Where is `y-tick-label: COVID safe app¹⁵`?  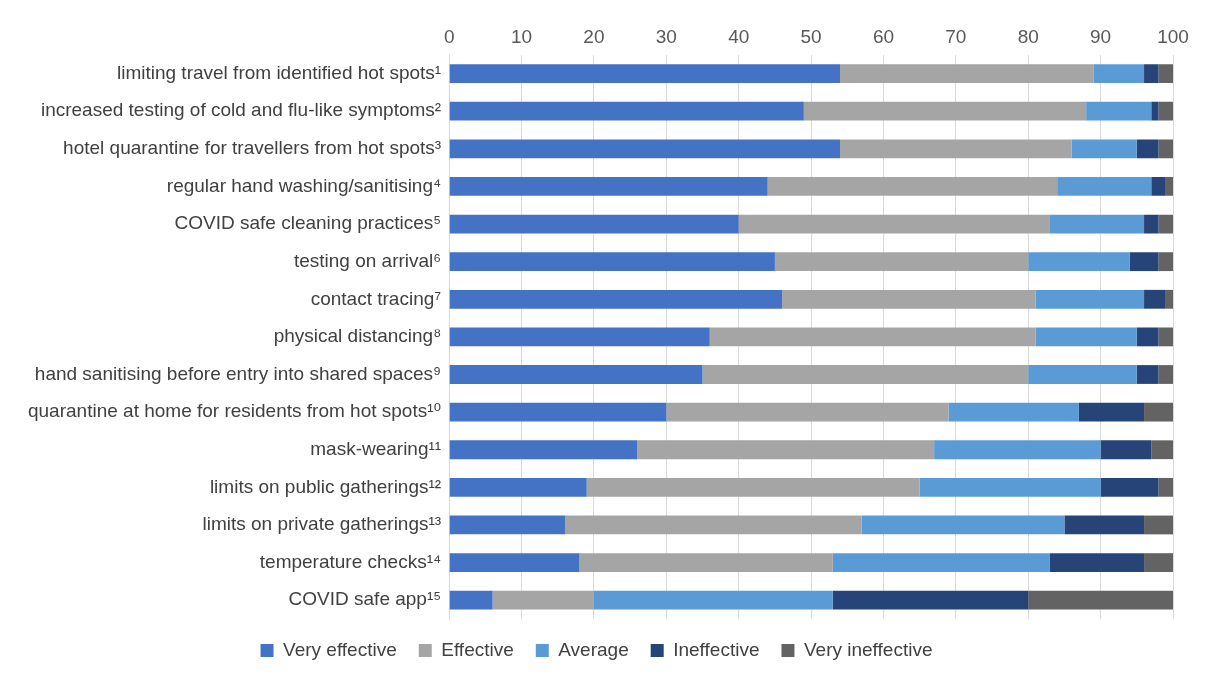
y-tick-label: COVID safe app¹⁵ is located at coordinates (365, 599).